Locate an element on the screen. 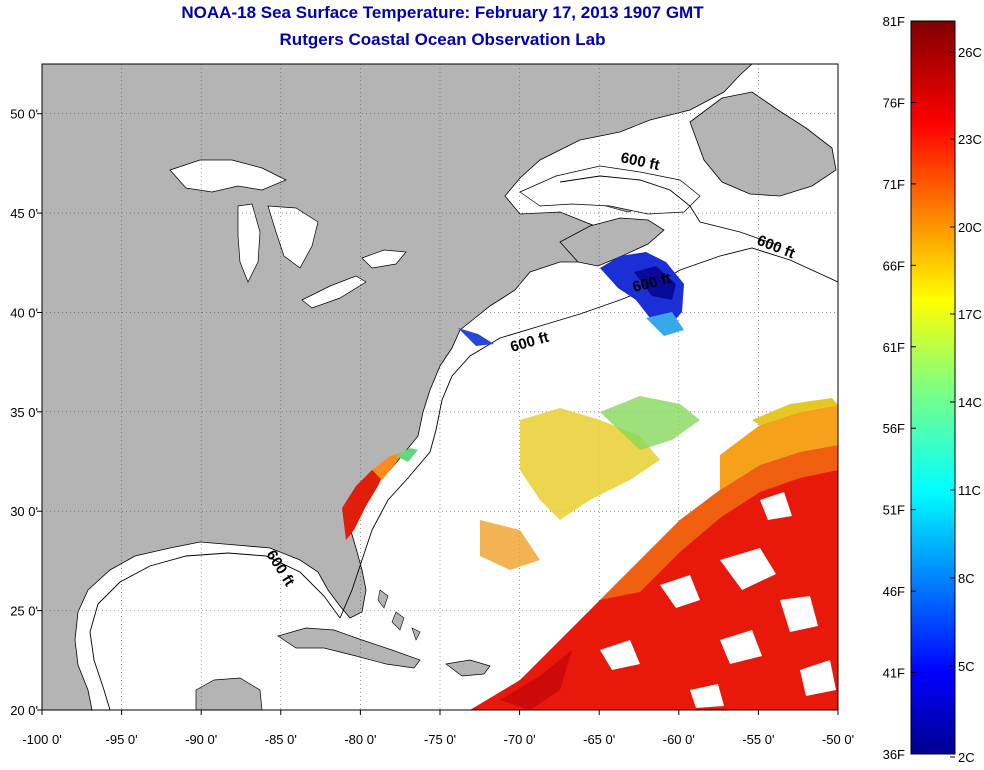 The width and height of the screenshot is (984, 770). isobath-600ft-laurentian is located at coordinates (670, 211).